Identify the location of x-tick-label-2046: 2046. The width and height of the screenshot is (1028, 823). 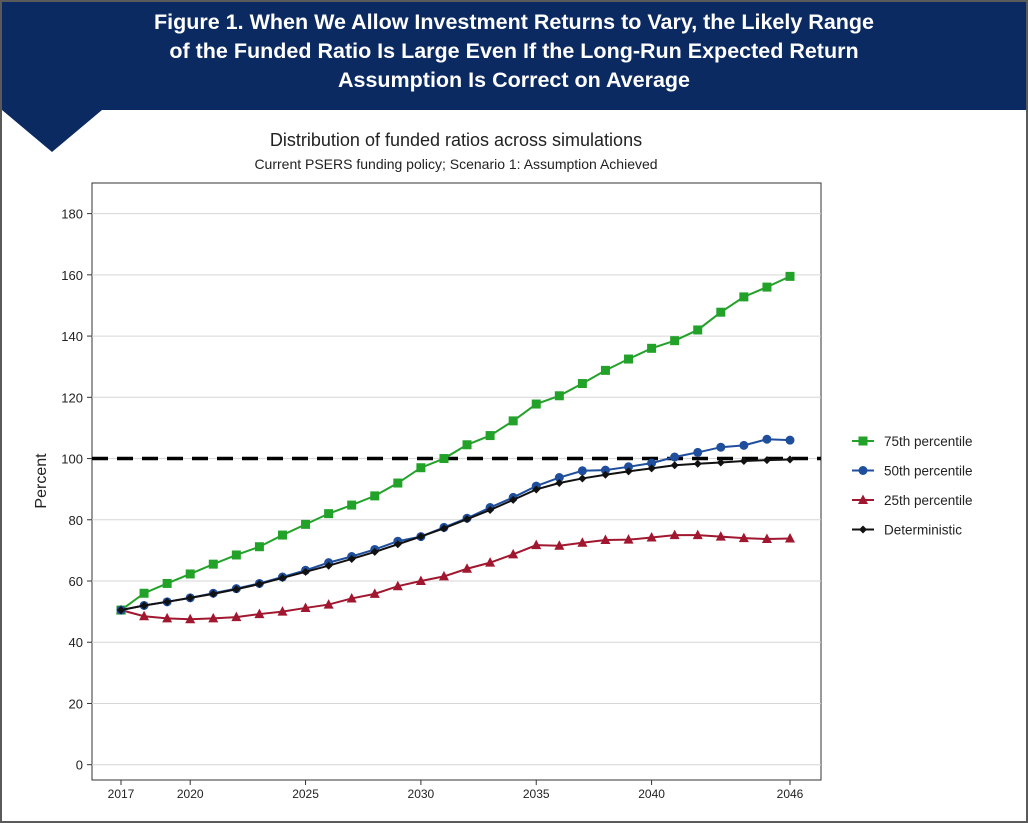
(790, 794).